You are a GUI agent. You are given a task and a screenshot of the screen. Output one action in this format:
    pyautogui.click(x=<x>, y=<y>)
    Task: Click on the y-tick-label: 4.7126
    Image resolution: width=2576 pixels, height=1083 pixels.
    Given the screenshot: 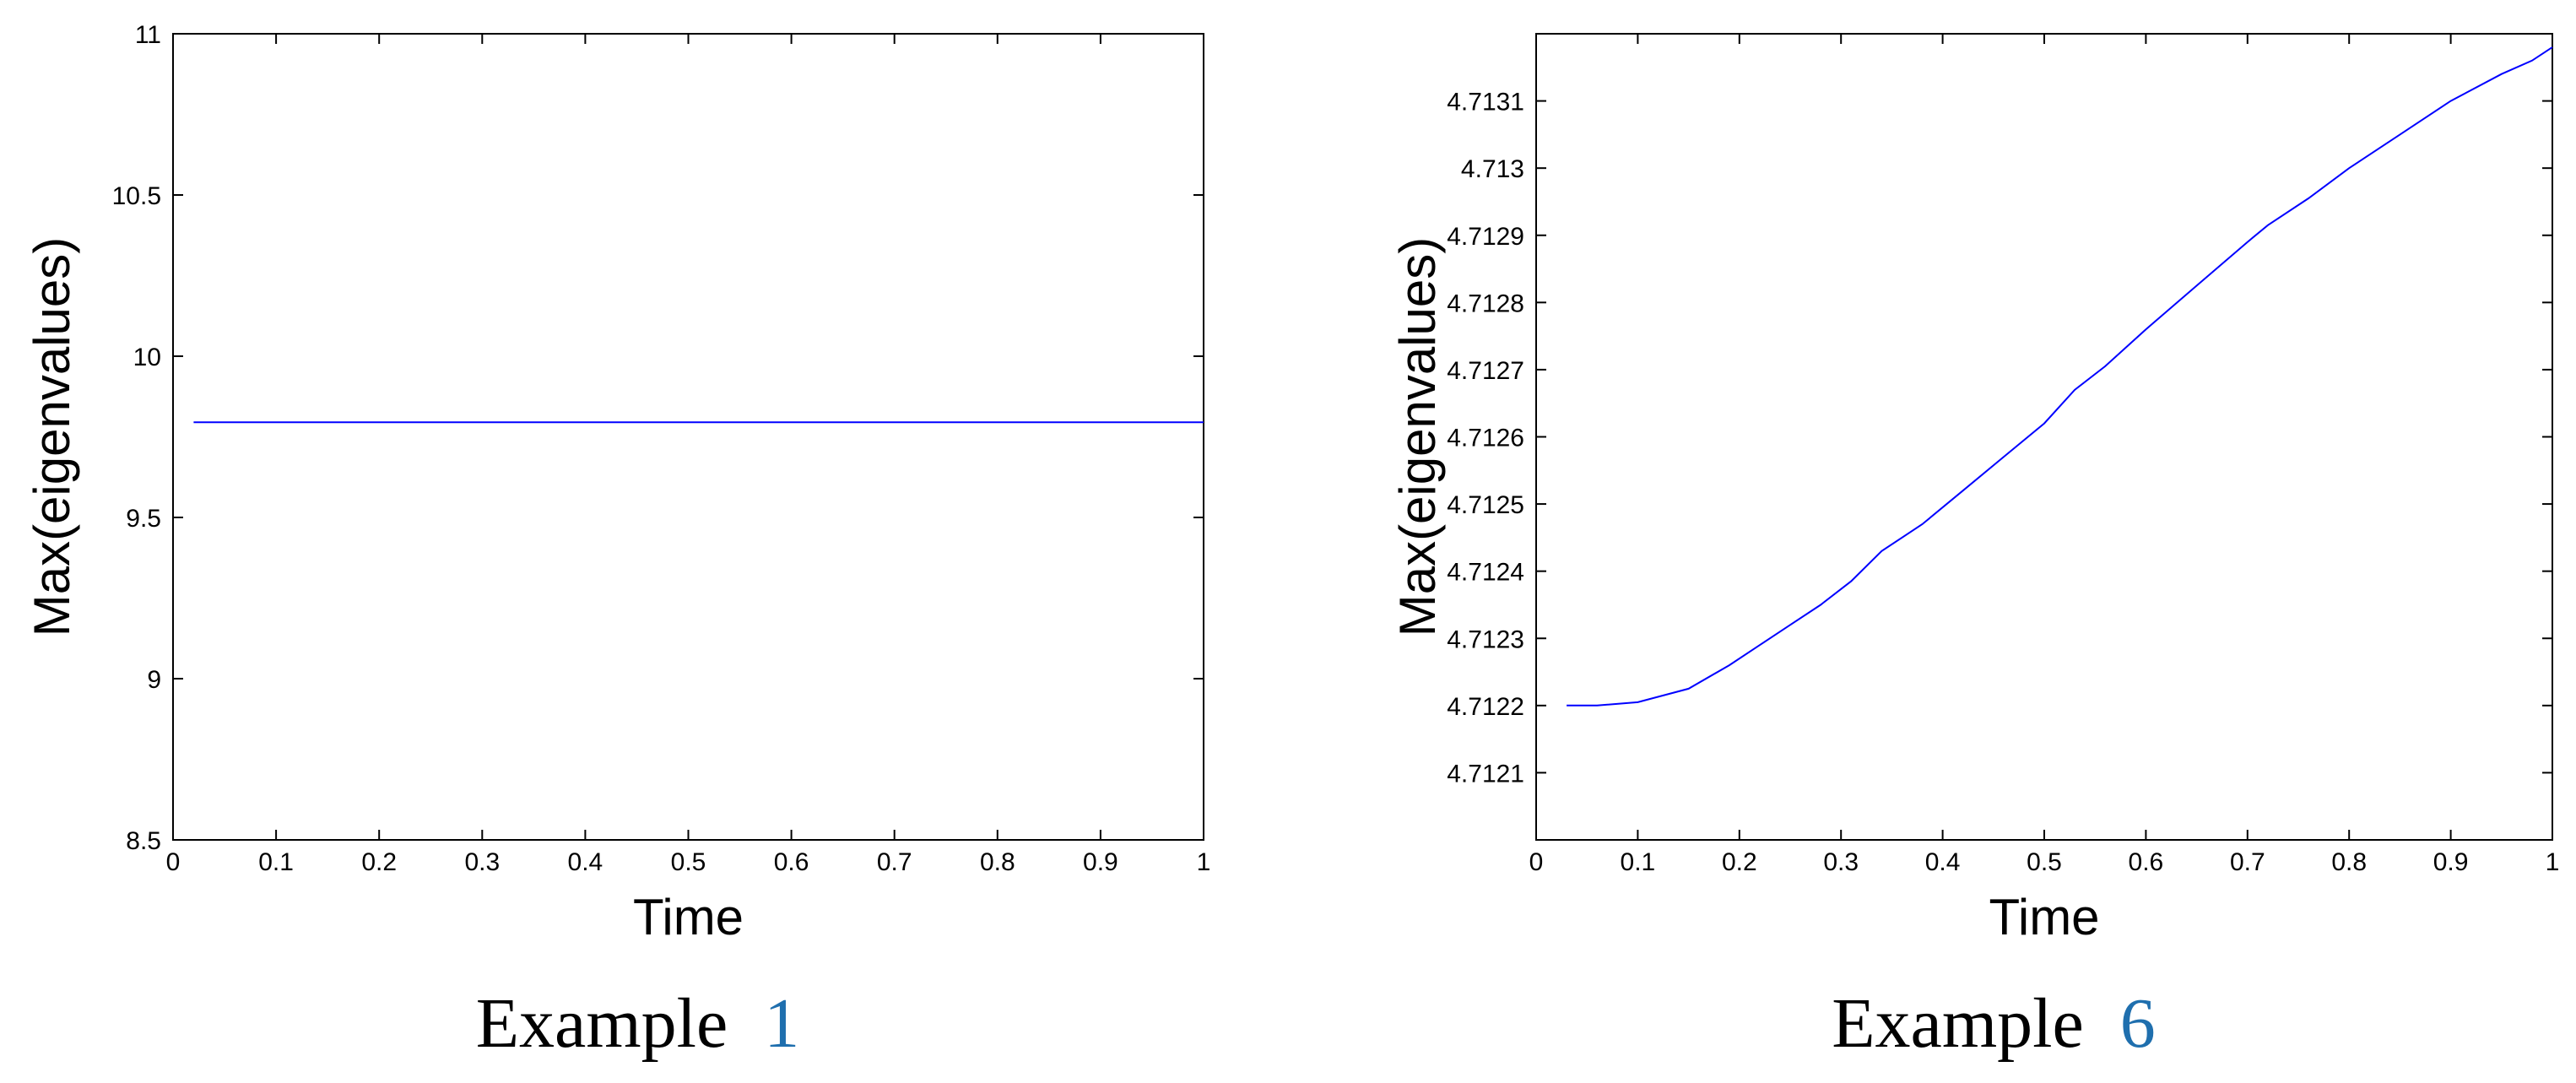 What is the action you would take?
    pyautogui.click(x=1485, y=438)
    